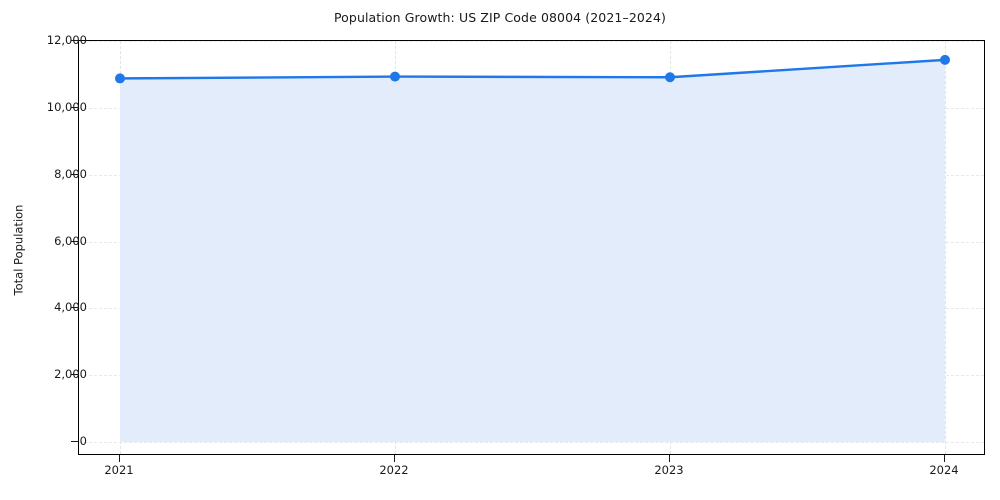 The image size is (1000, 500). I want to click on series-line, so click(532, 69).